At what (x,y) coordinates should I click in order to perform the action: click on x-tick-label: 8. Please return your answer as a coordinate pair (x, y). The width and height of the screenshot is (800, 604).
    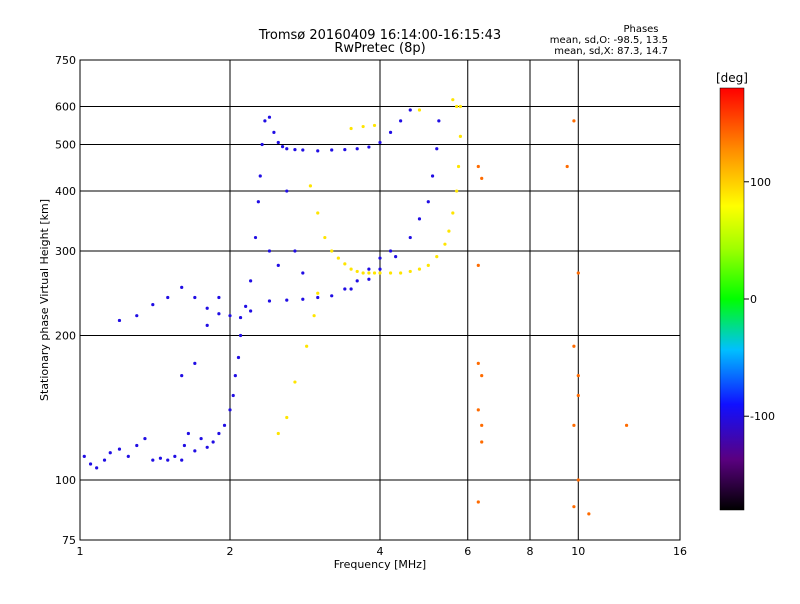
    Looking at the image, I should click on (530, 551).